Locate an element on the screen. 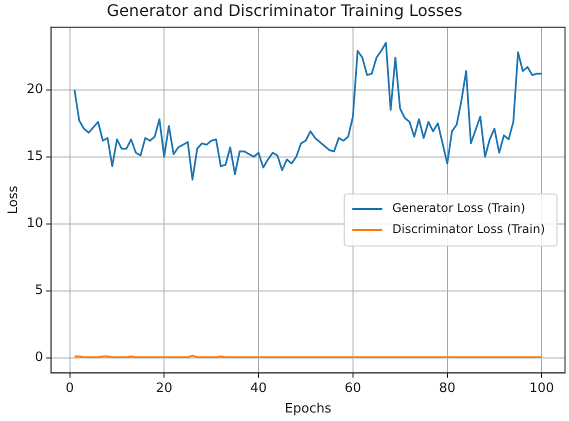 Image resolution: width=569 pixels, height=421 pixels. legend-label: Discriminator Loss (Train) is located at coordinates (469, 229).